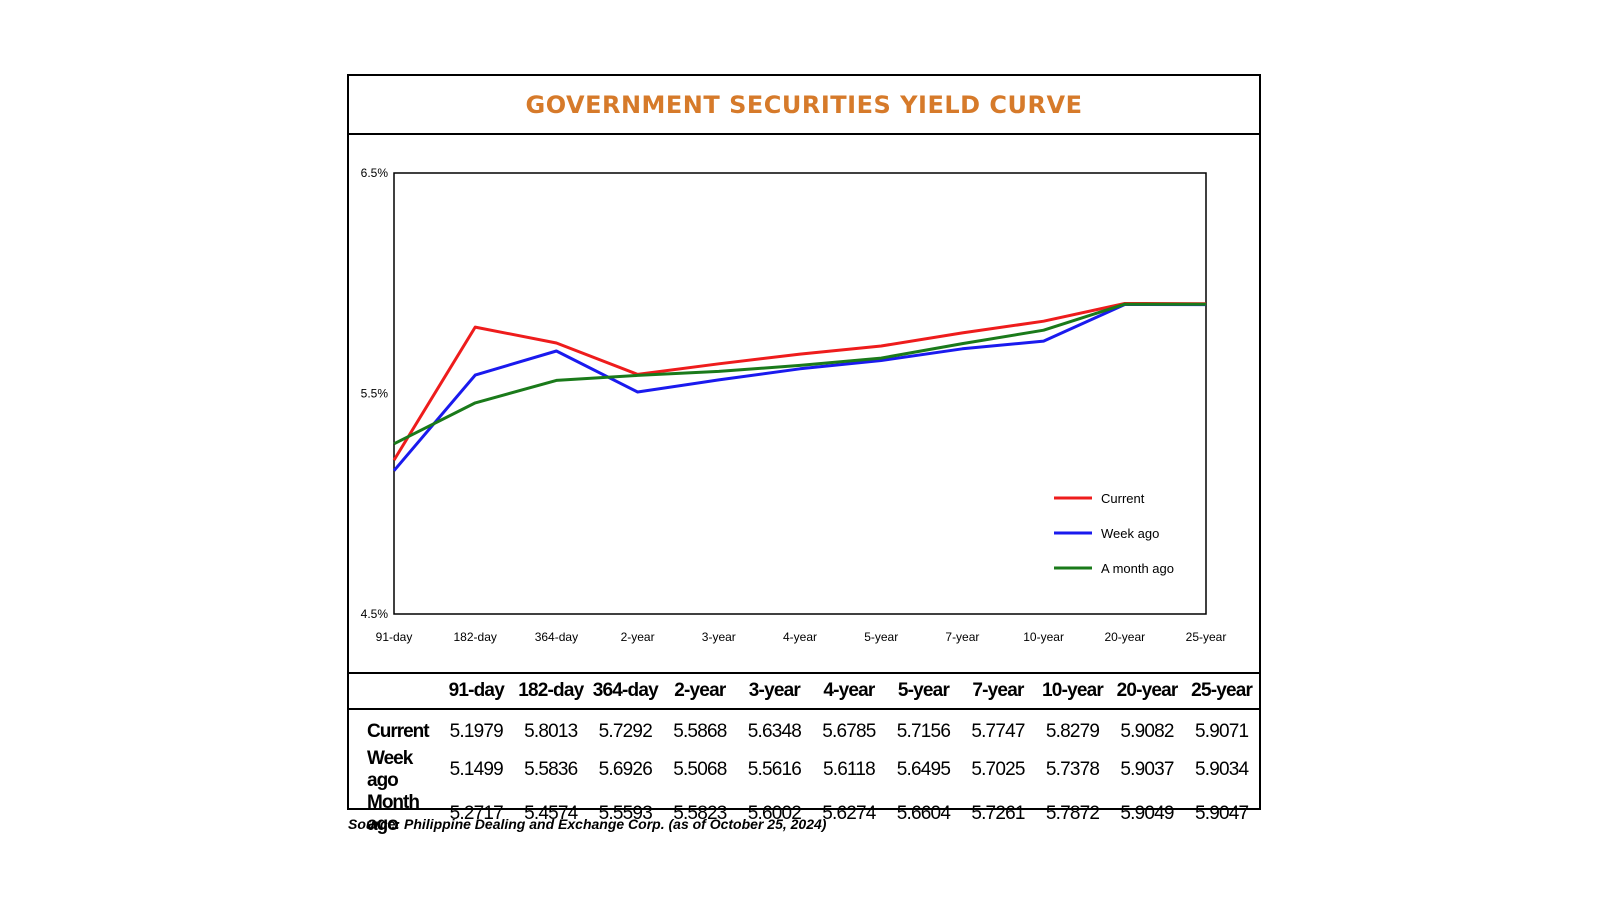 The image size is (1600, 900). I want to click on table-cell: 5.7872, so click(1072, 813).